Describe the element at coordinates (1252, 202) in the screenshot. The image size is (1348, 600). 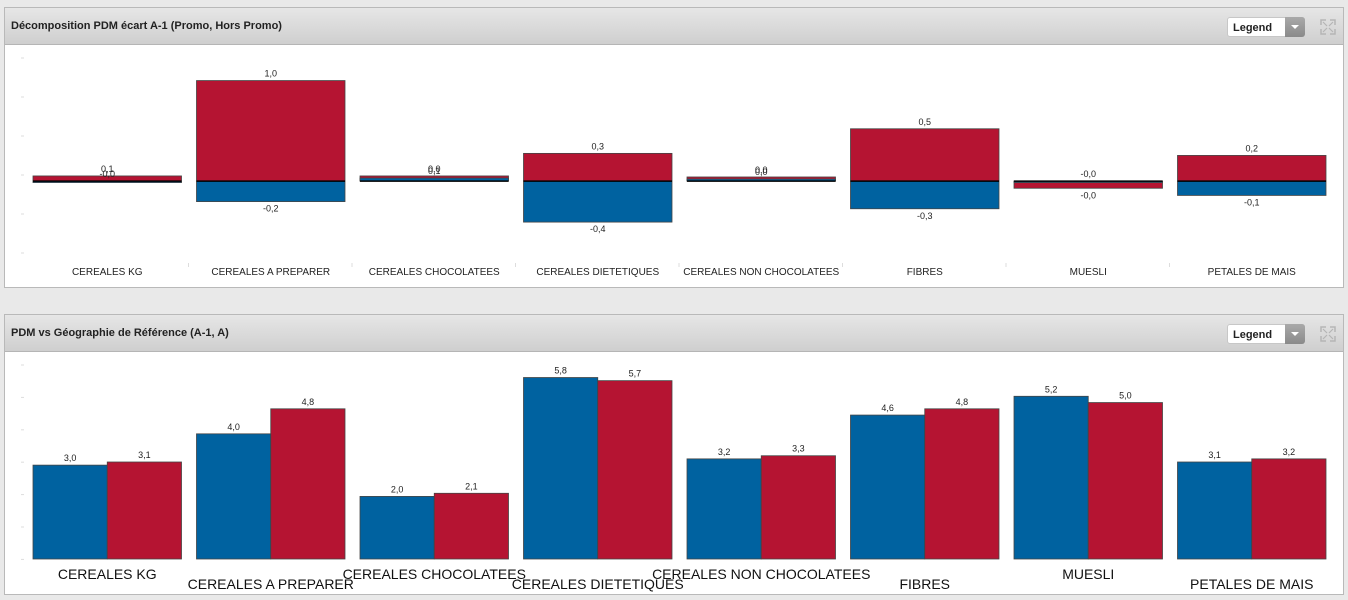
I see `data-label: -0,1` at that location.